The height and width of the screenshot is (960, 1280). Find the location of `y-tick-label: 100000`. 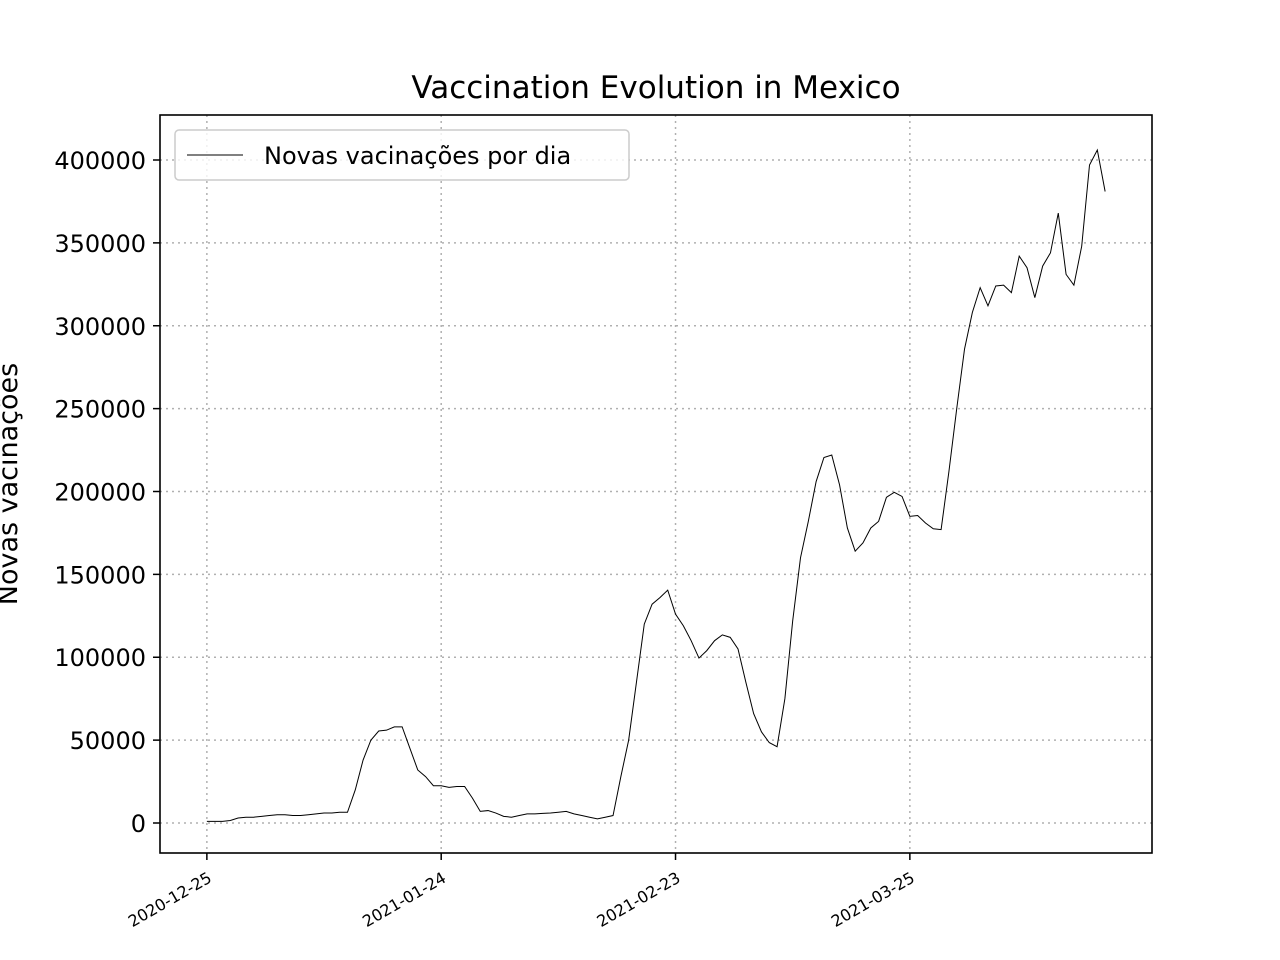

y-tick-label: 100000 is located at coordinates (100, 658).